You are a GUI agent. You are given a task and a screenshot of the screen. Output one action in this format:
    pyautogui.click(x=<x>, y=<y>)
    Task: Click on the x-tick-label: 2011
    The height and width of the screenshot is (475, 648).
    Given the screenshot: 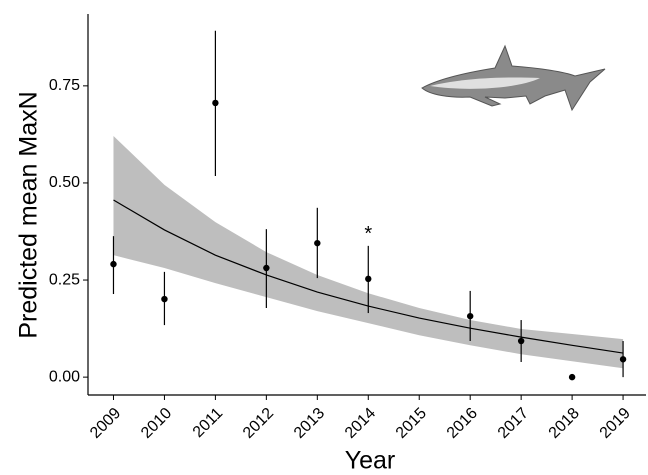 What is the action you would take?
    pyautogui.click(x=208, y=423)
    